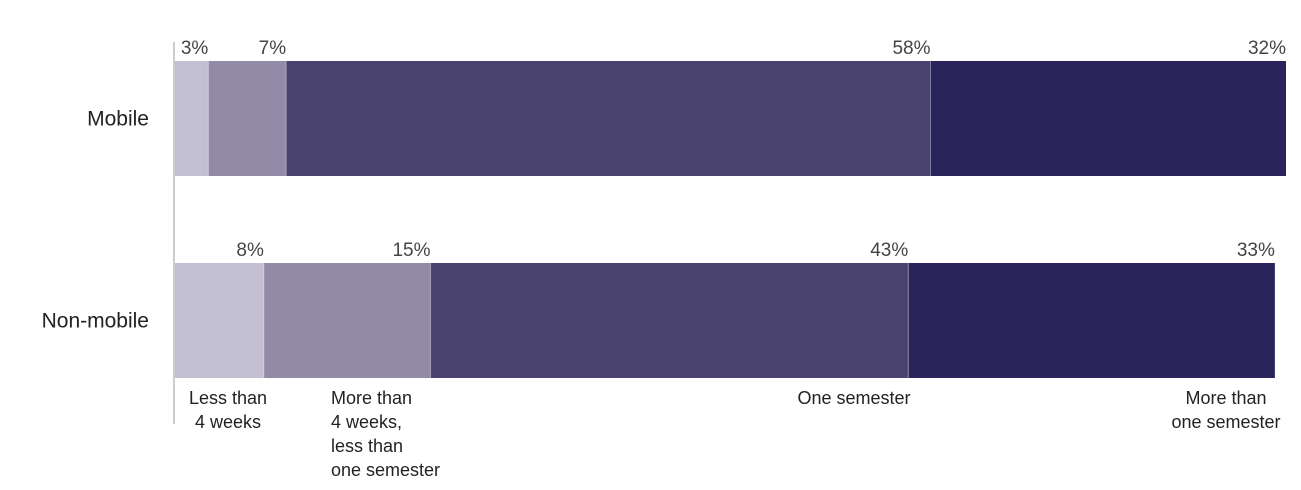  I want to click on legend-label: More than 4 weeks, less than one semester, so click(385, 434).